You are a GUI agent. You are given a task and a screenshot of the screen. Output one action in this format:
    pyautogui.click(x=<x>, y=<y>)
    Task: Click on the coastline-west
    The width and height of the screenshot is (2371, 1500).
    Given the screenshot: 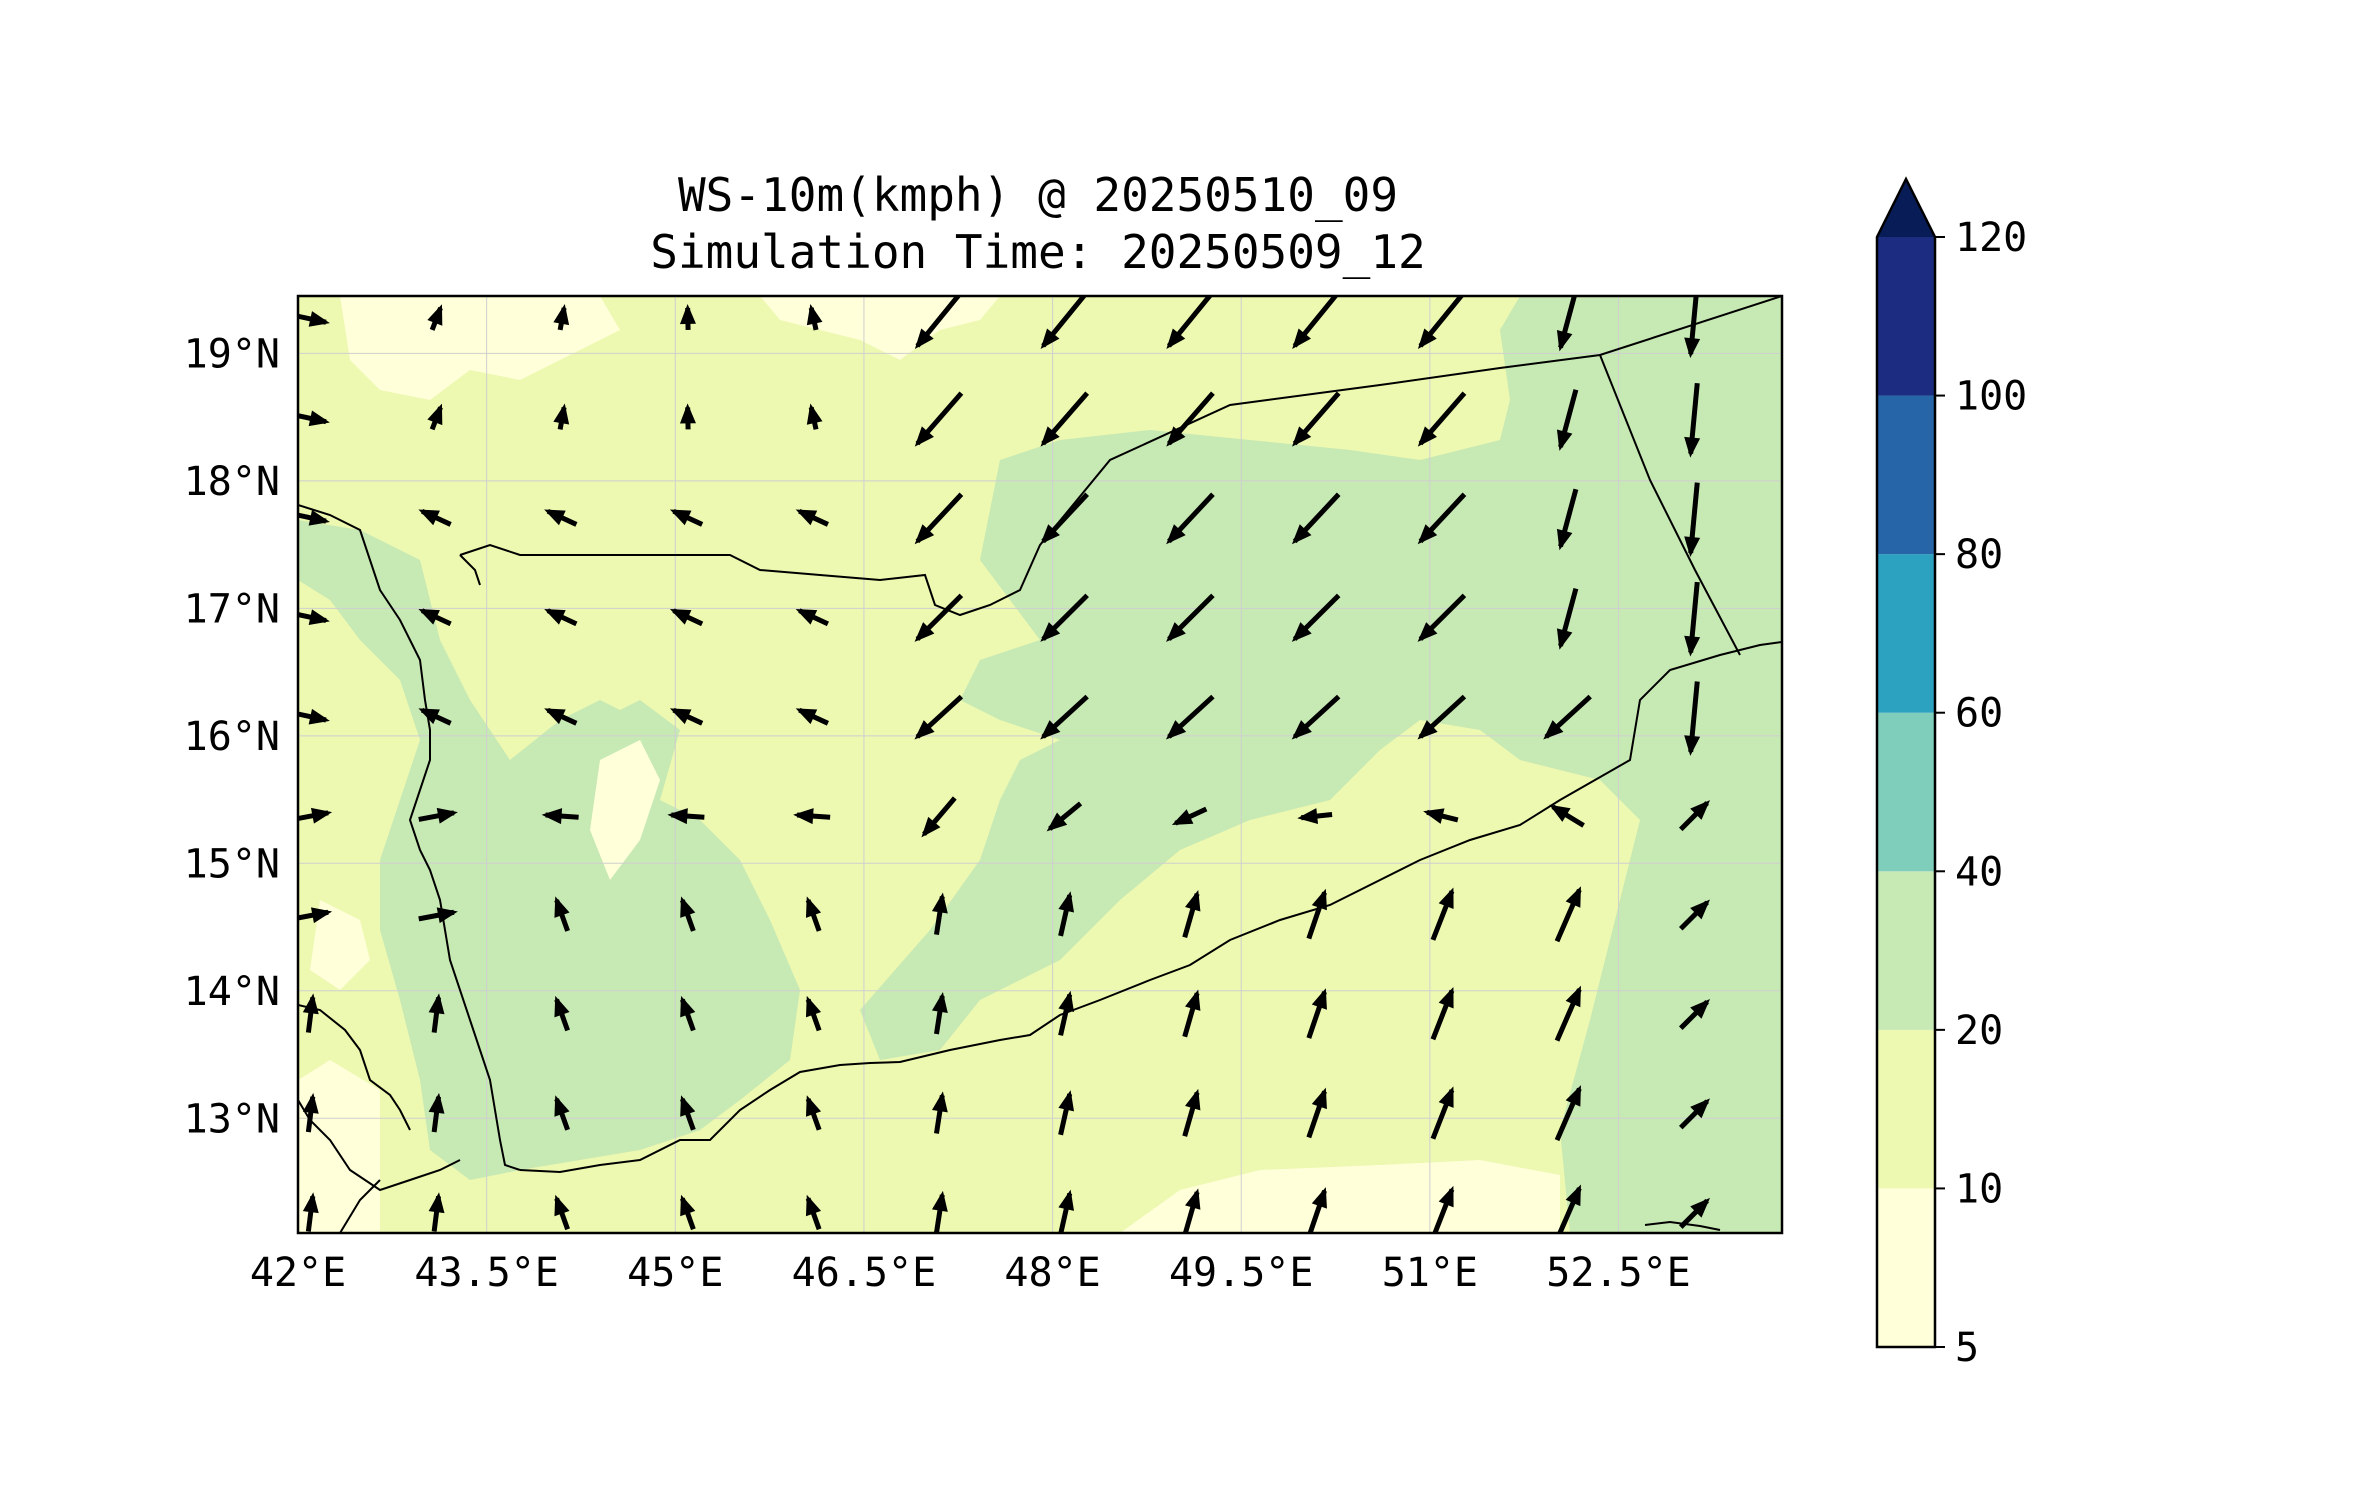 What is the action you would take?
    pyautogui.click(x=409, y=837)
    